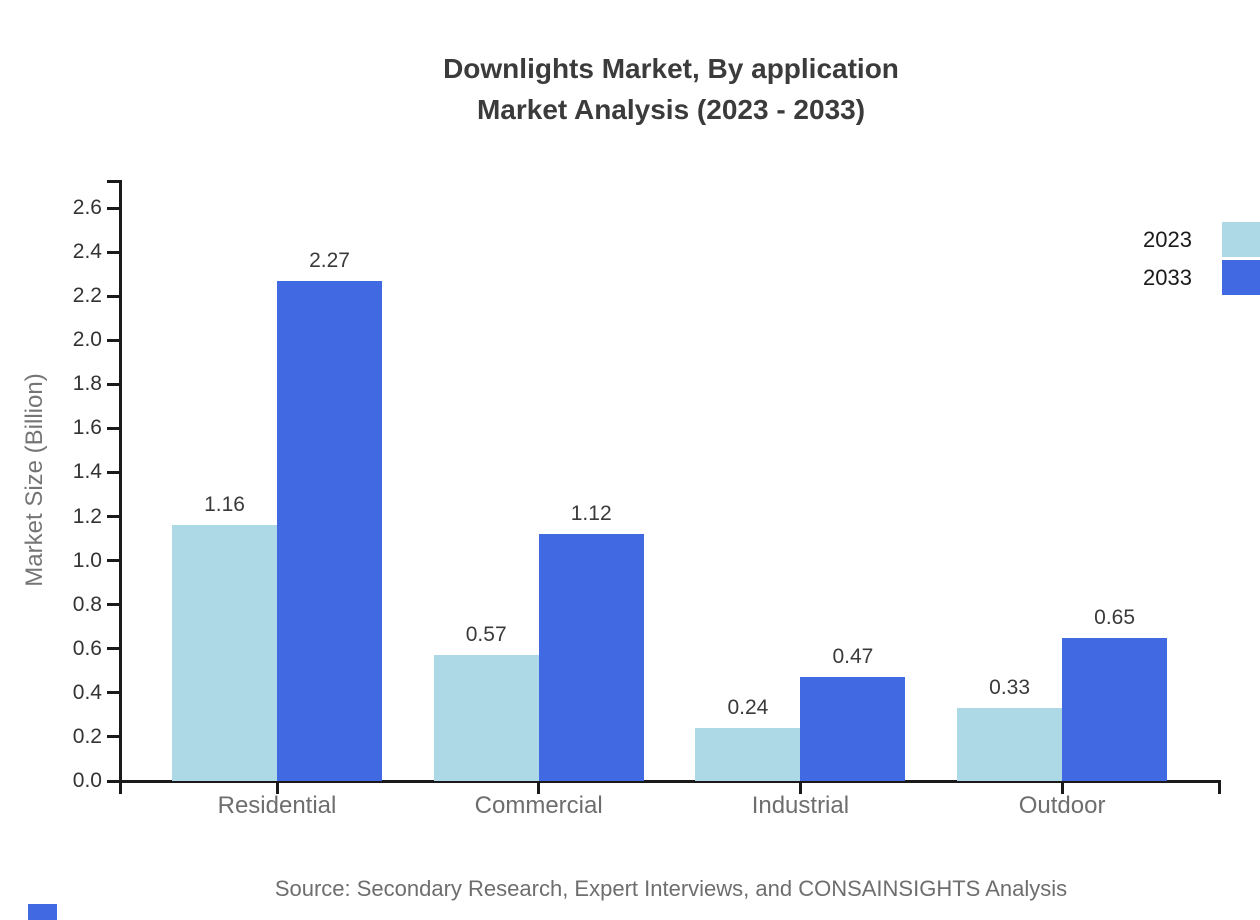  Describe the element at coordinates (87, 648) in the screenshot. I see `y-tick-label: 0.6` at that location.